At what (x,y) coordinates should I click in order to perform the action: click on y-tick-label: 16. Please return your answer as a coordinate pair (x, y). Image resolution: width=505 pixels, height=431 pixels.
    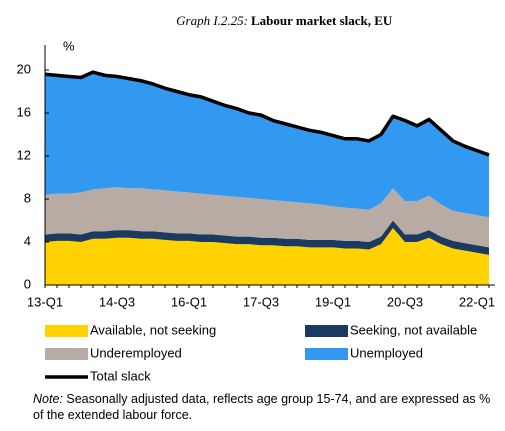
    Looking at the image, I should click on (24, 111).